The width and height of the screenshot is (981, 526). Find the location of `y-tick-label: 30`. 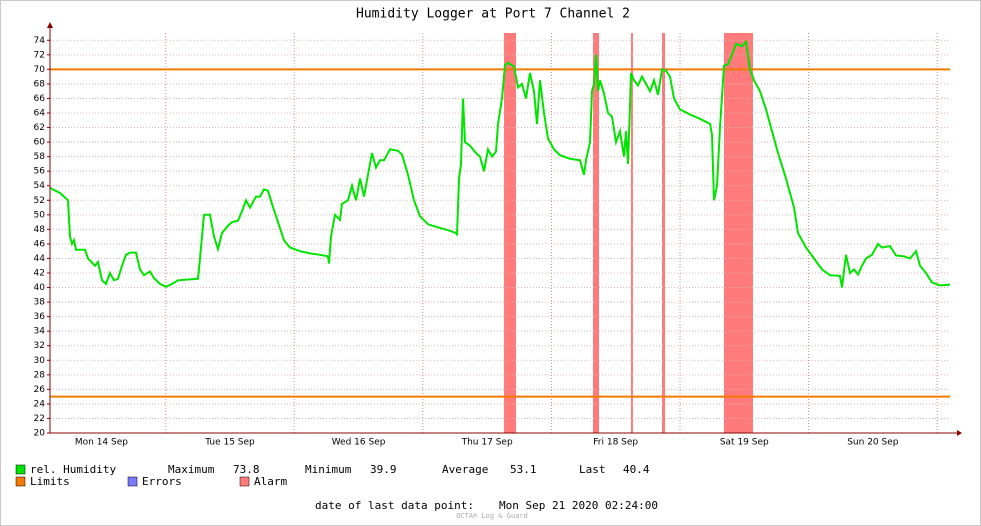

y-tick-label: 30 is located at coordinates (40, 361).